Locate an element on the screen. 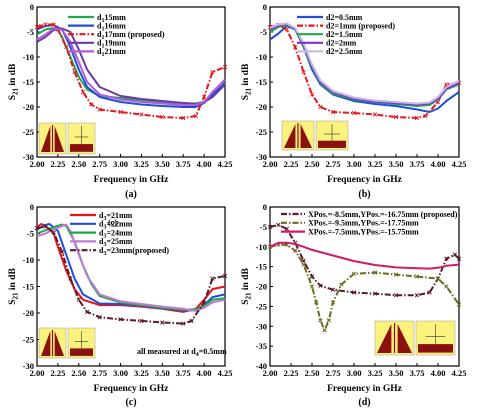 This screenshot has width=480, height=412. inset-ground-plane is located at coordinates (435, 348).